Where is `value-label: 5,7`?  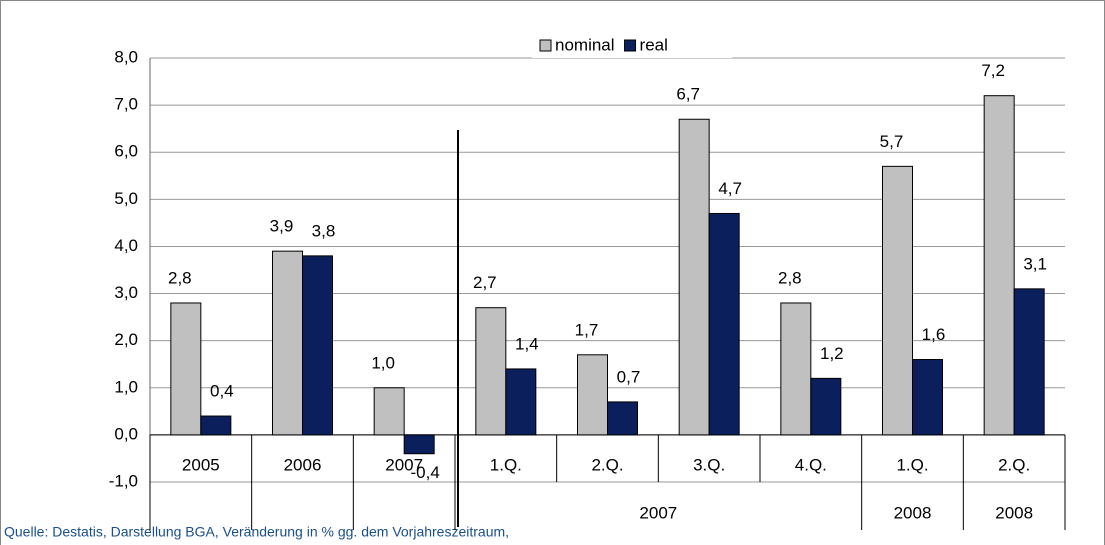 value-label: 5,7 is located at coordinates (892, 141).